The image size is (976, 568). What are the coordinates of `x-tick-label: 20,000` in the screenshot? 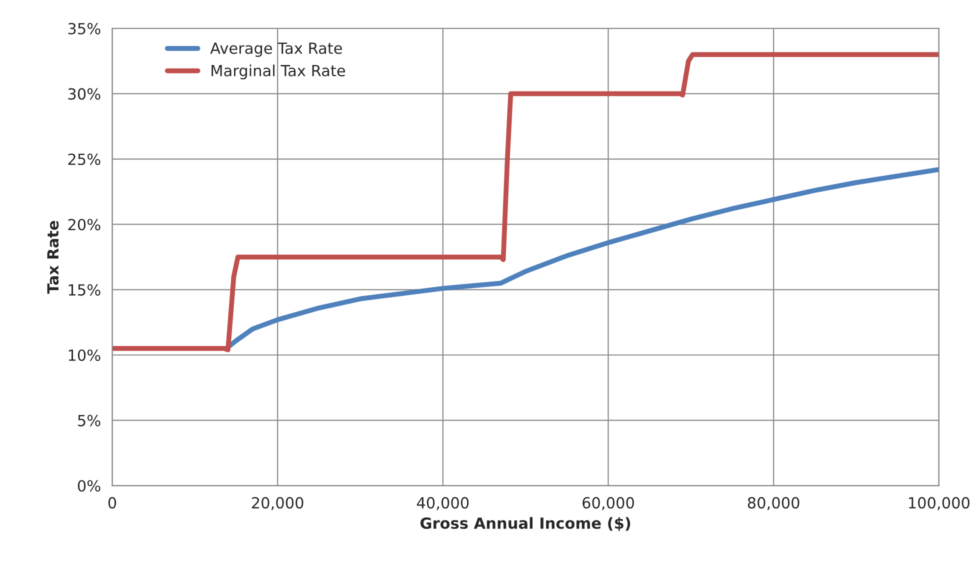 It's located at (278, 503).